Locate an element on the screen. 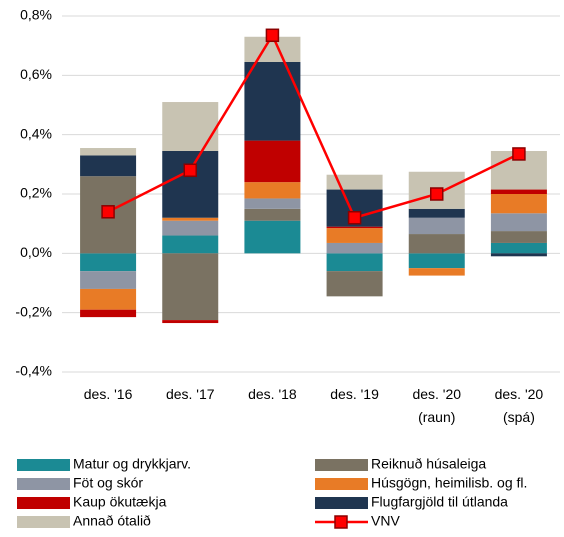  legend-label: Húsgögn, heimilisb. og fl. is located at coordinates (449, 483).